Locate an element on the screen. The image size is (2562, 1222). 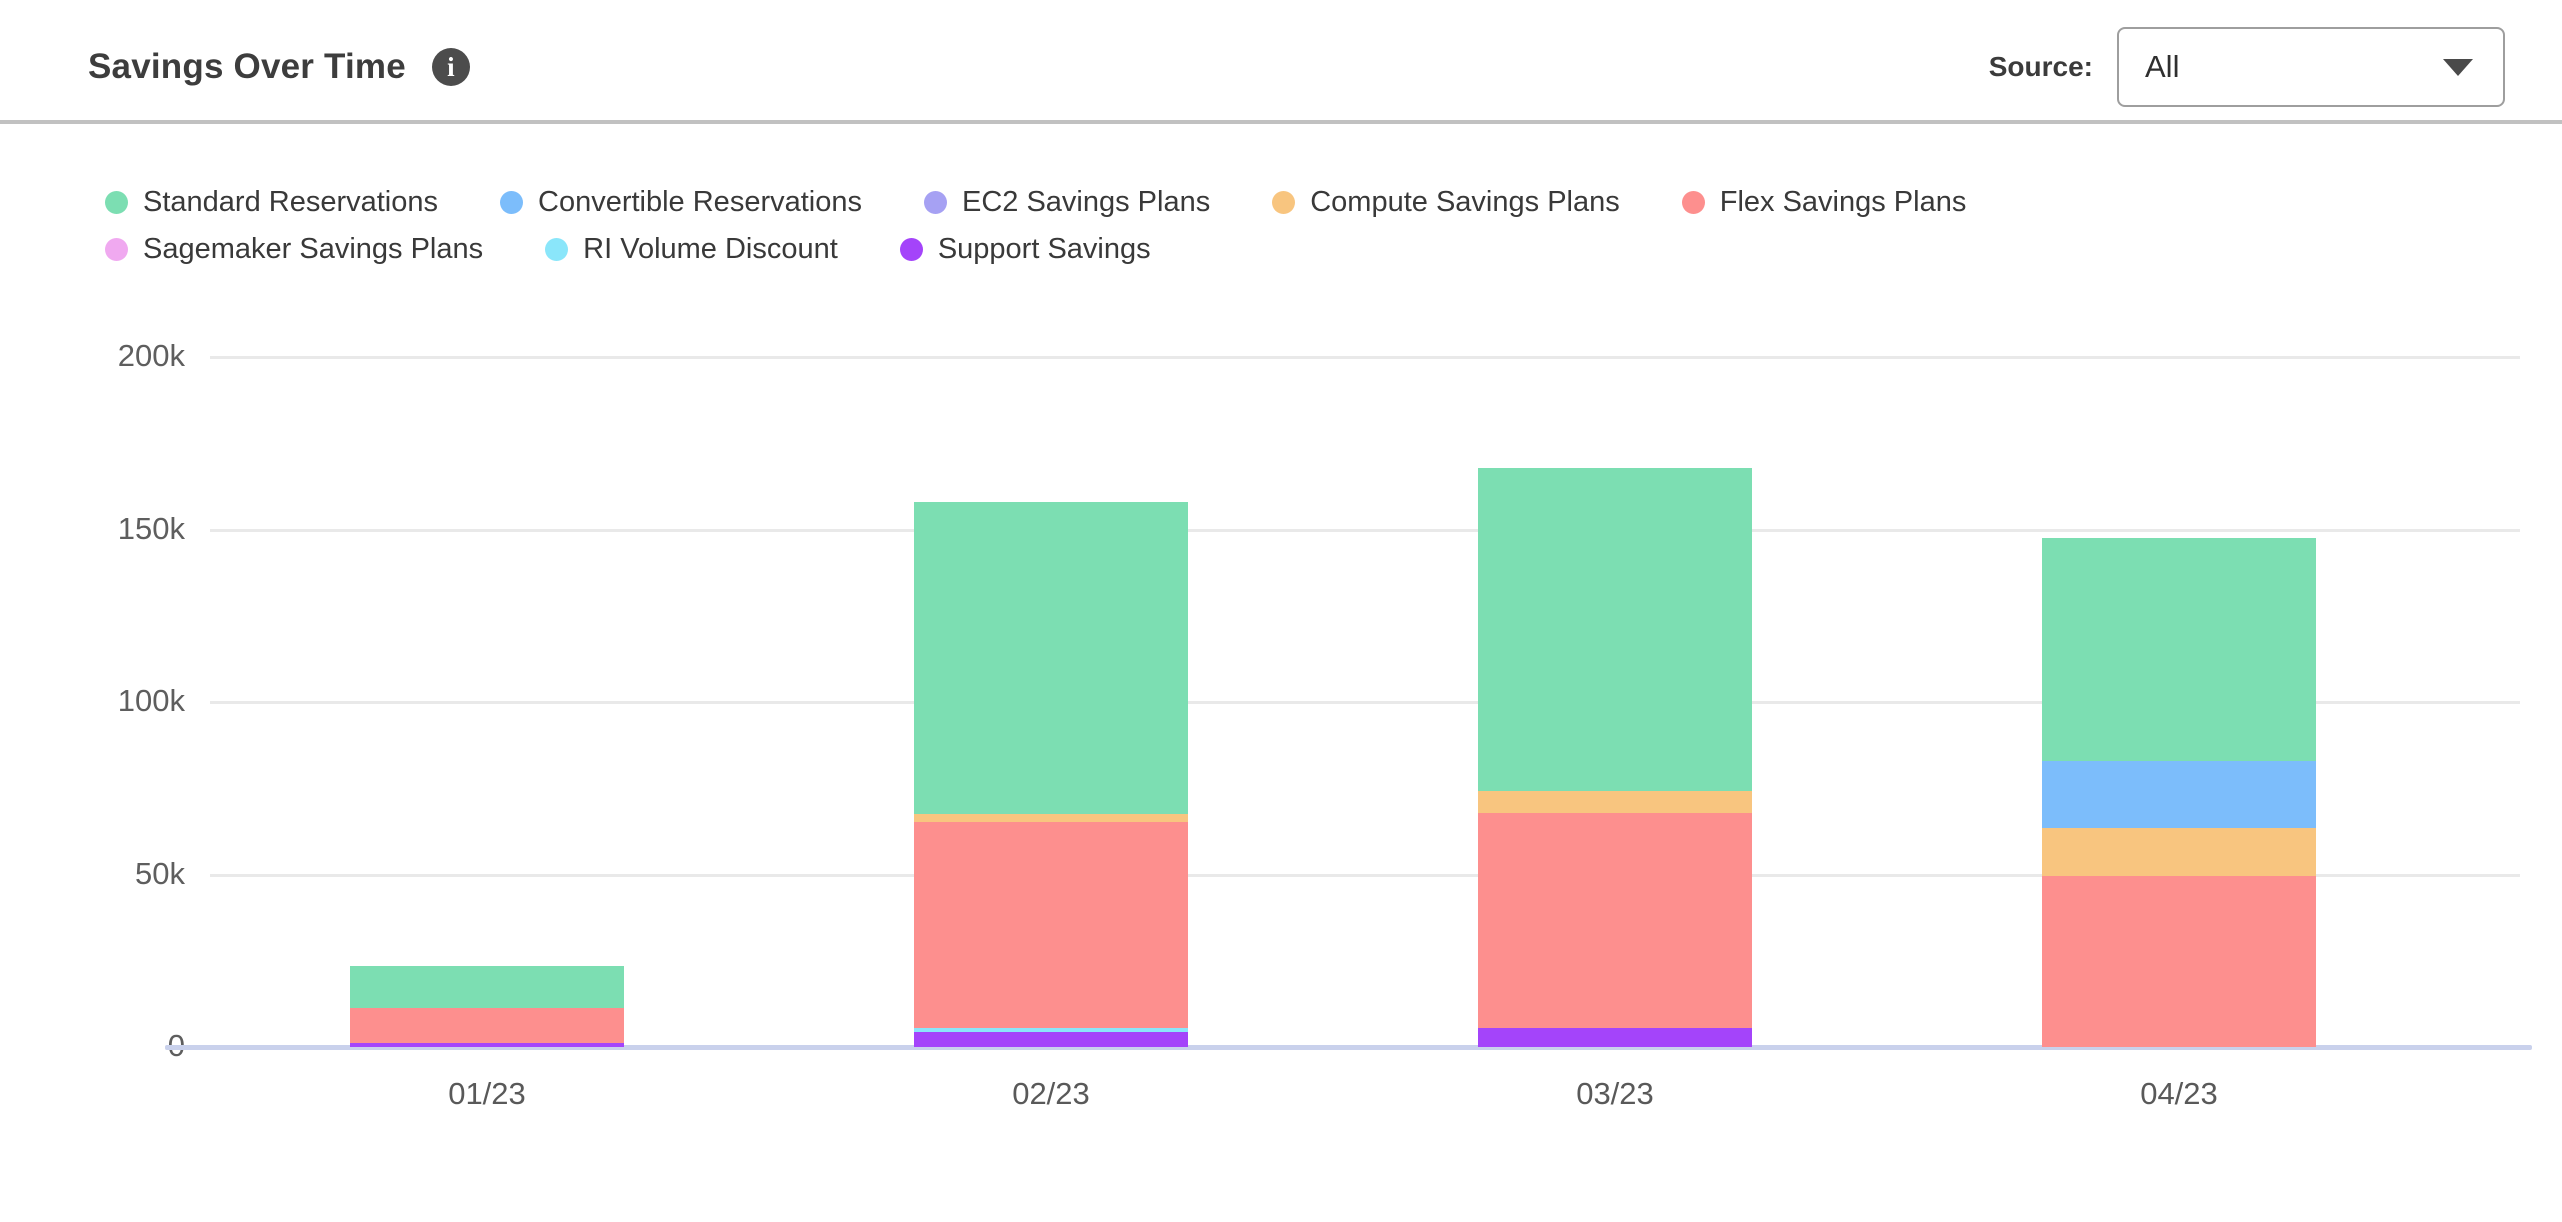
legend-label: Flex Savings Plans is located at coordinates (1843, 202).